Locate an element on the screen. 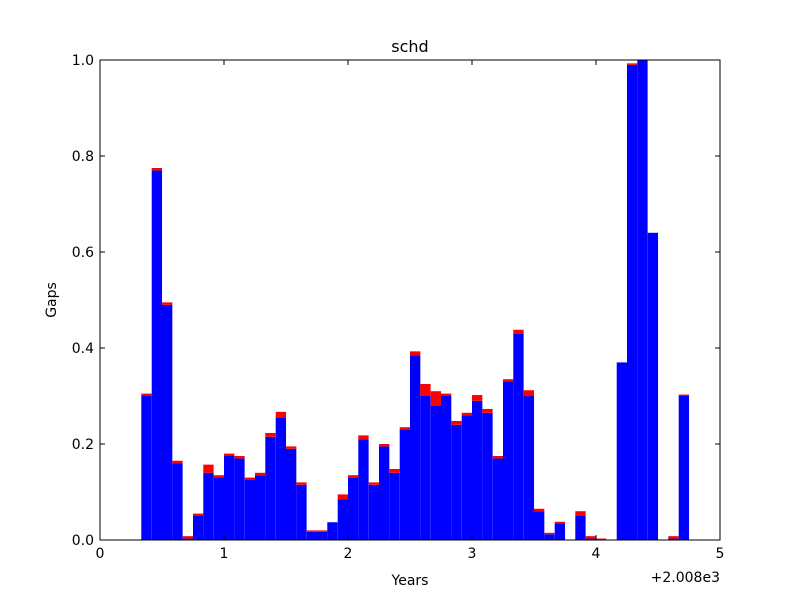  x-tick-label: 2 is located at coordinates (348, 554).